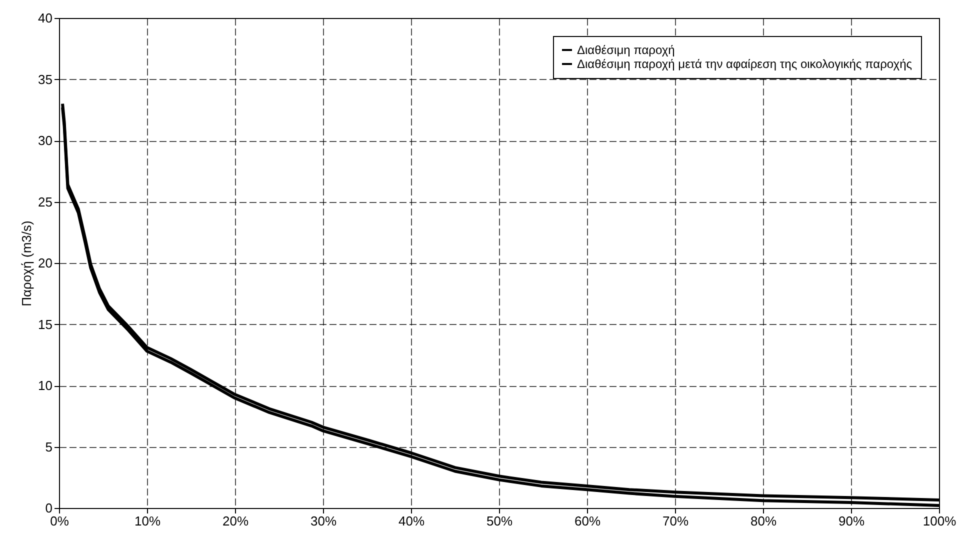 This screenshot has width=980, height=560. What do you see at coordinates (26, 263) in the screenshot?
I see `y-axis-title: Παροχή (m3/s)` at bounding box center [26, 263].